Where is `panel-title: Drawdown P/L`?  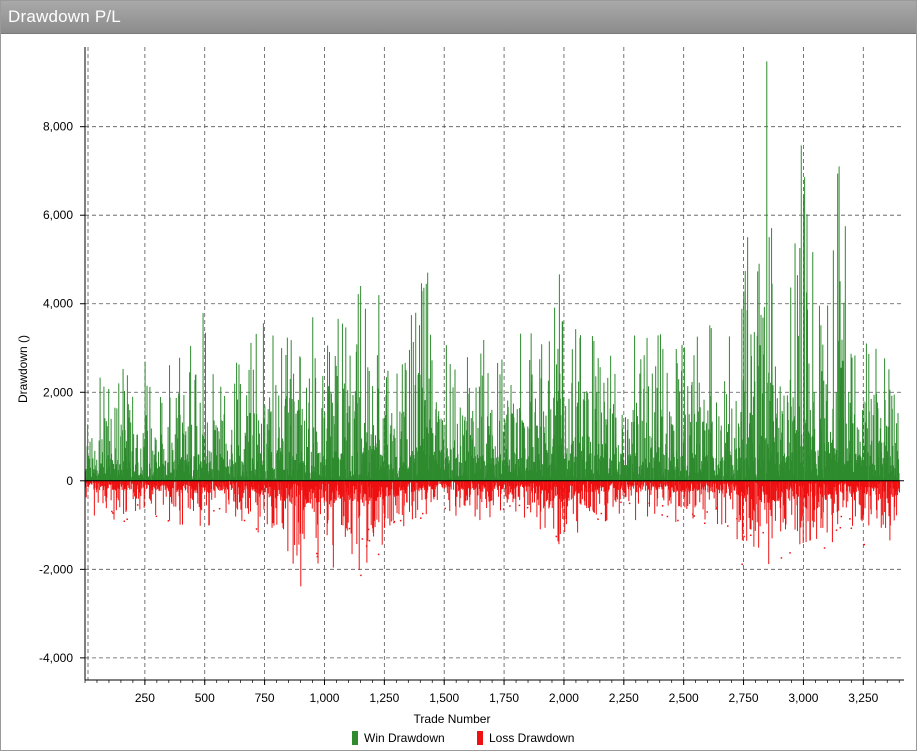 panel-title: Drawdown P/L is located at coordinates (64, 16).